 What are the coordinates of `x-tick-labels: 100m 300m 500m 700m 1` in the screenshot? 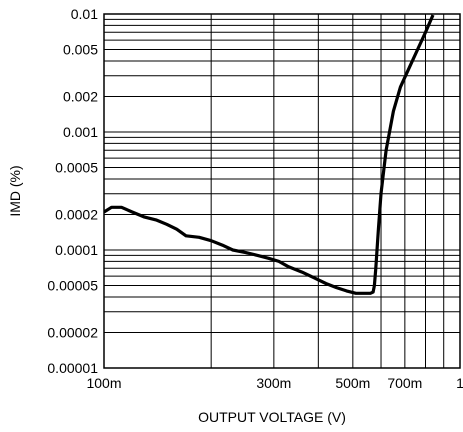 It's located at (274, 383).